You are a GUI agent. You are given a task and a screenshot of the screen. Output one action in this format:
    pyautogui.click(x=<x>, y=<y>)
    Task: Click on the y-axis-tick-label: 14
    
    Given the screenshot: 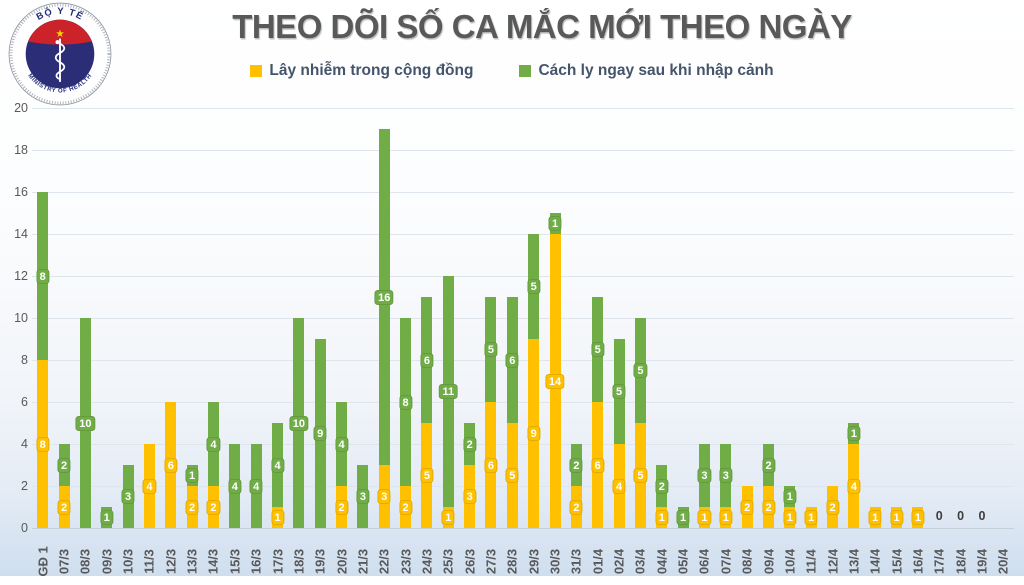 What is the action you would take?
    pyautogui.click(x=21, y=234)
    